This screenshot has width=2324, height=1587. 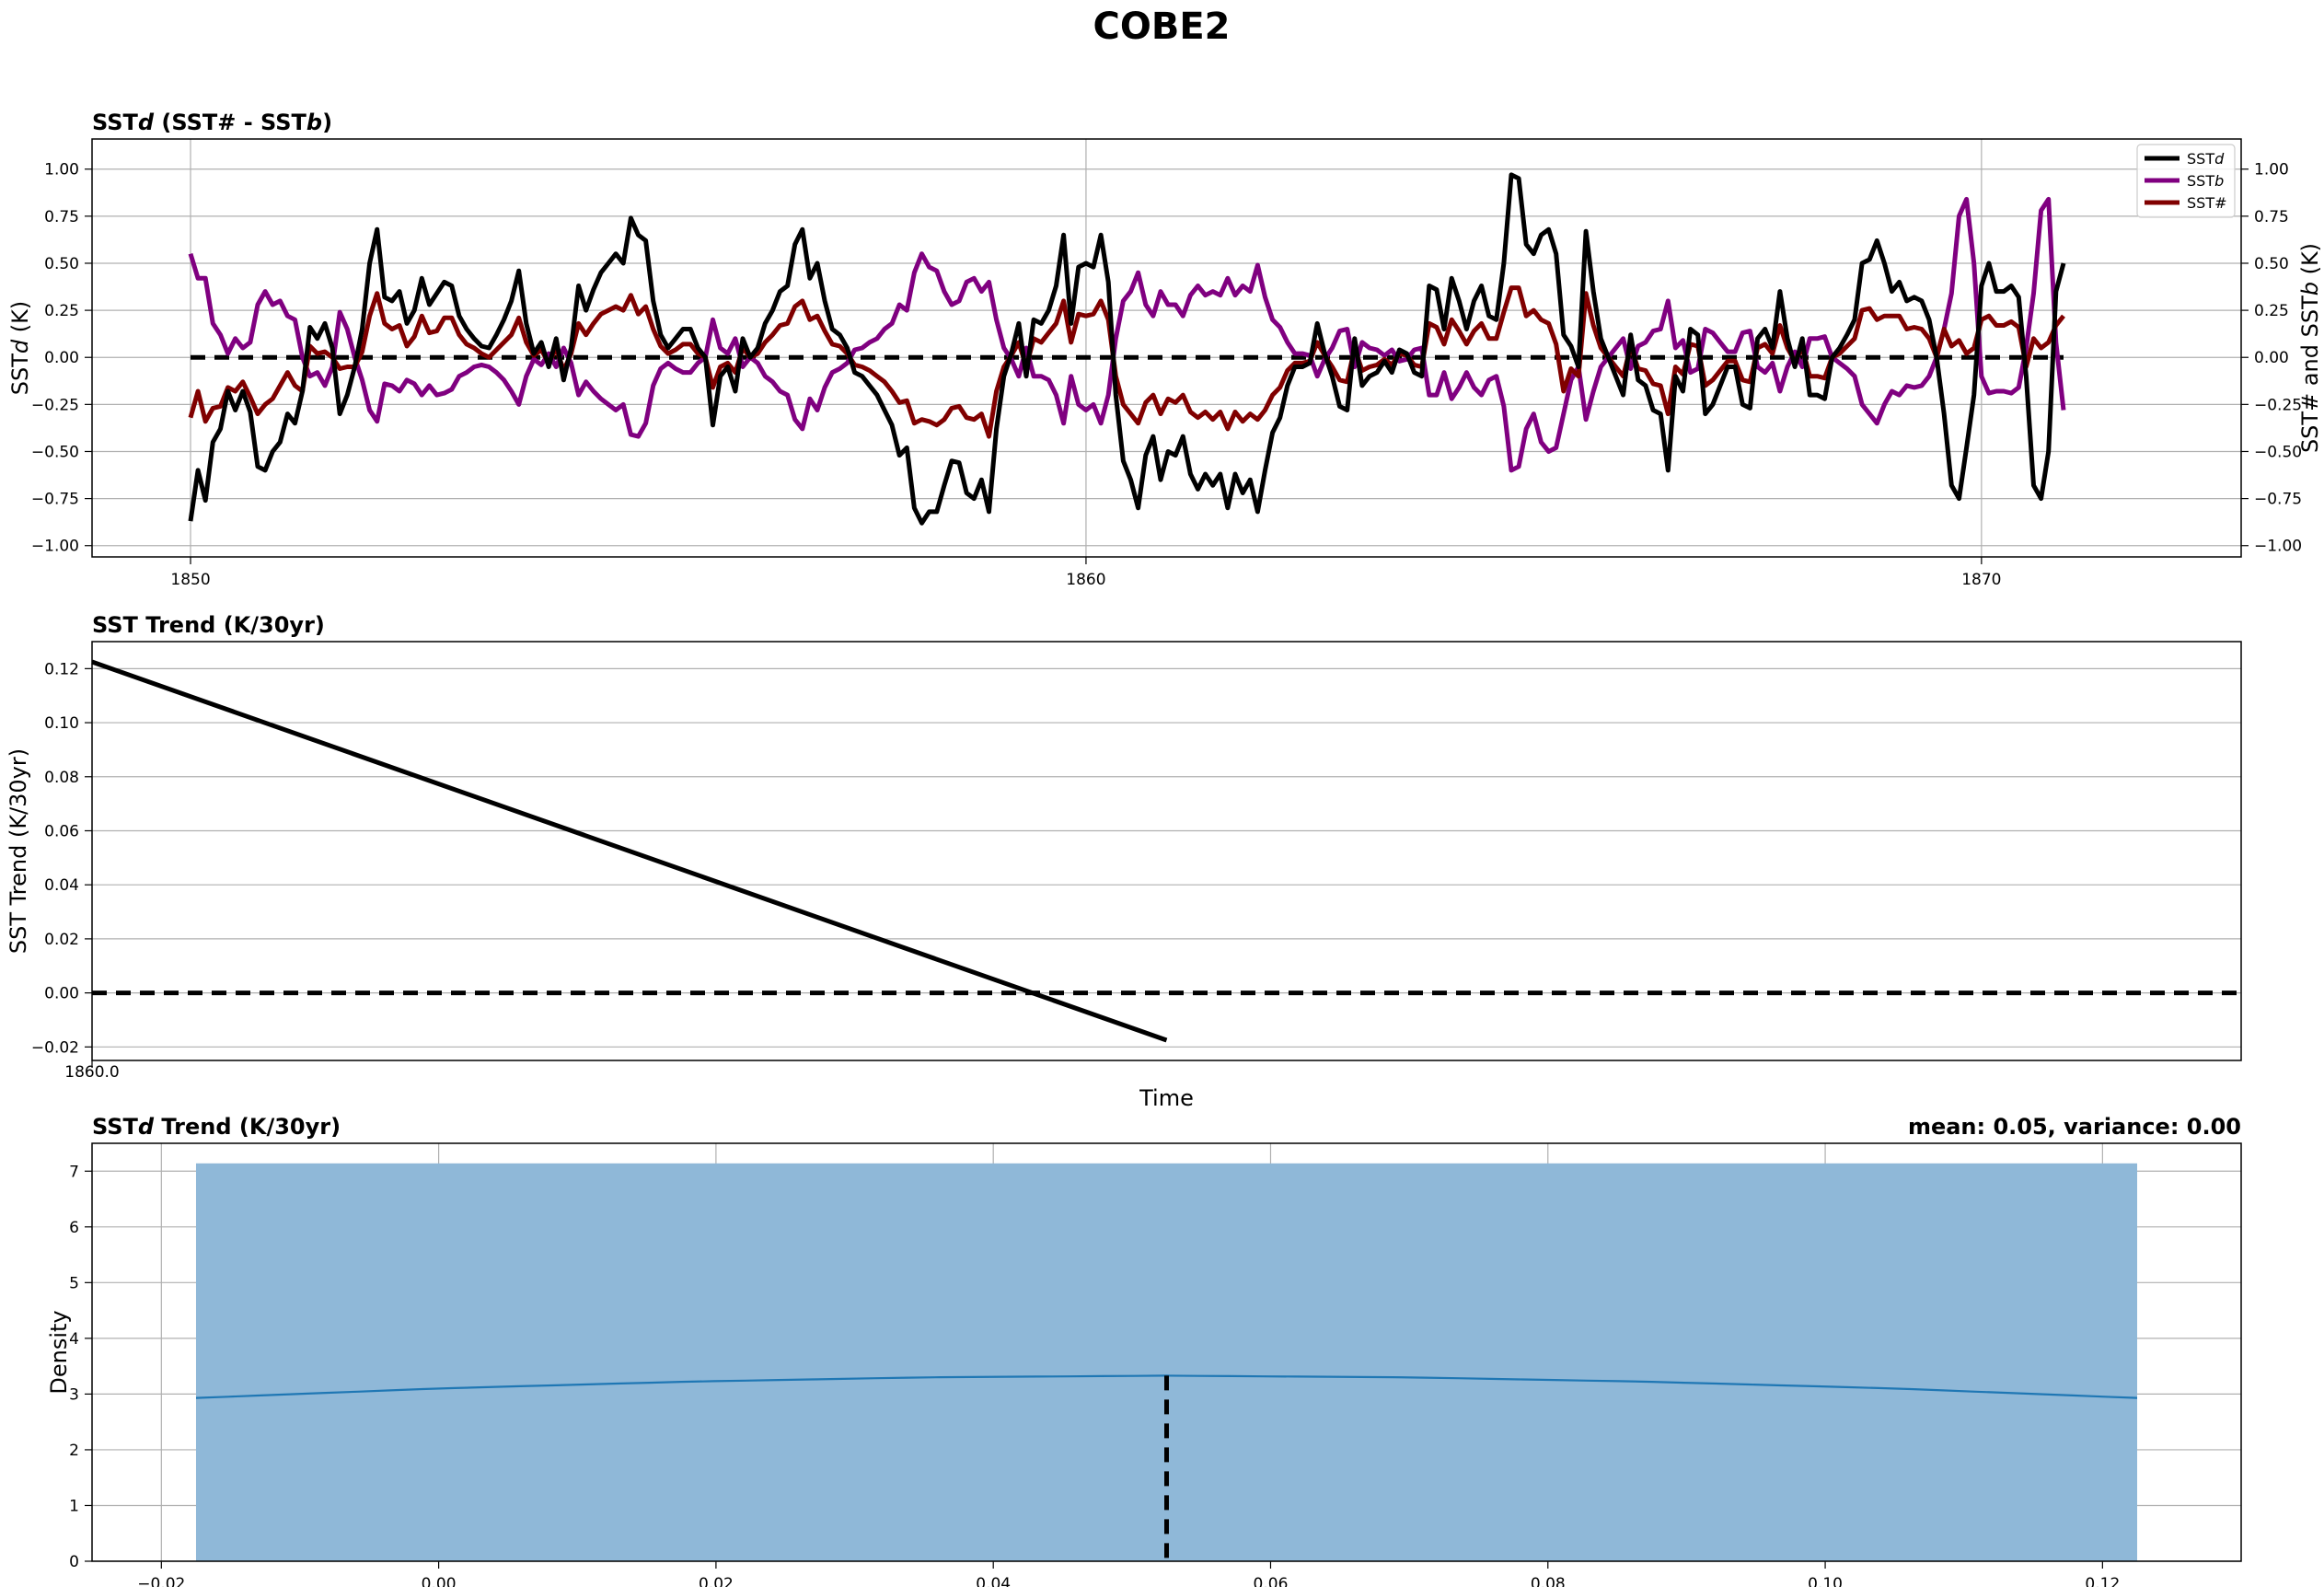 What do you see at coordinates (55, 500) in the screenshot?
I see `y-tick-label: −0.75` at bounding box center [55, 500].